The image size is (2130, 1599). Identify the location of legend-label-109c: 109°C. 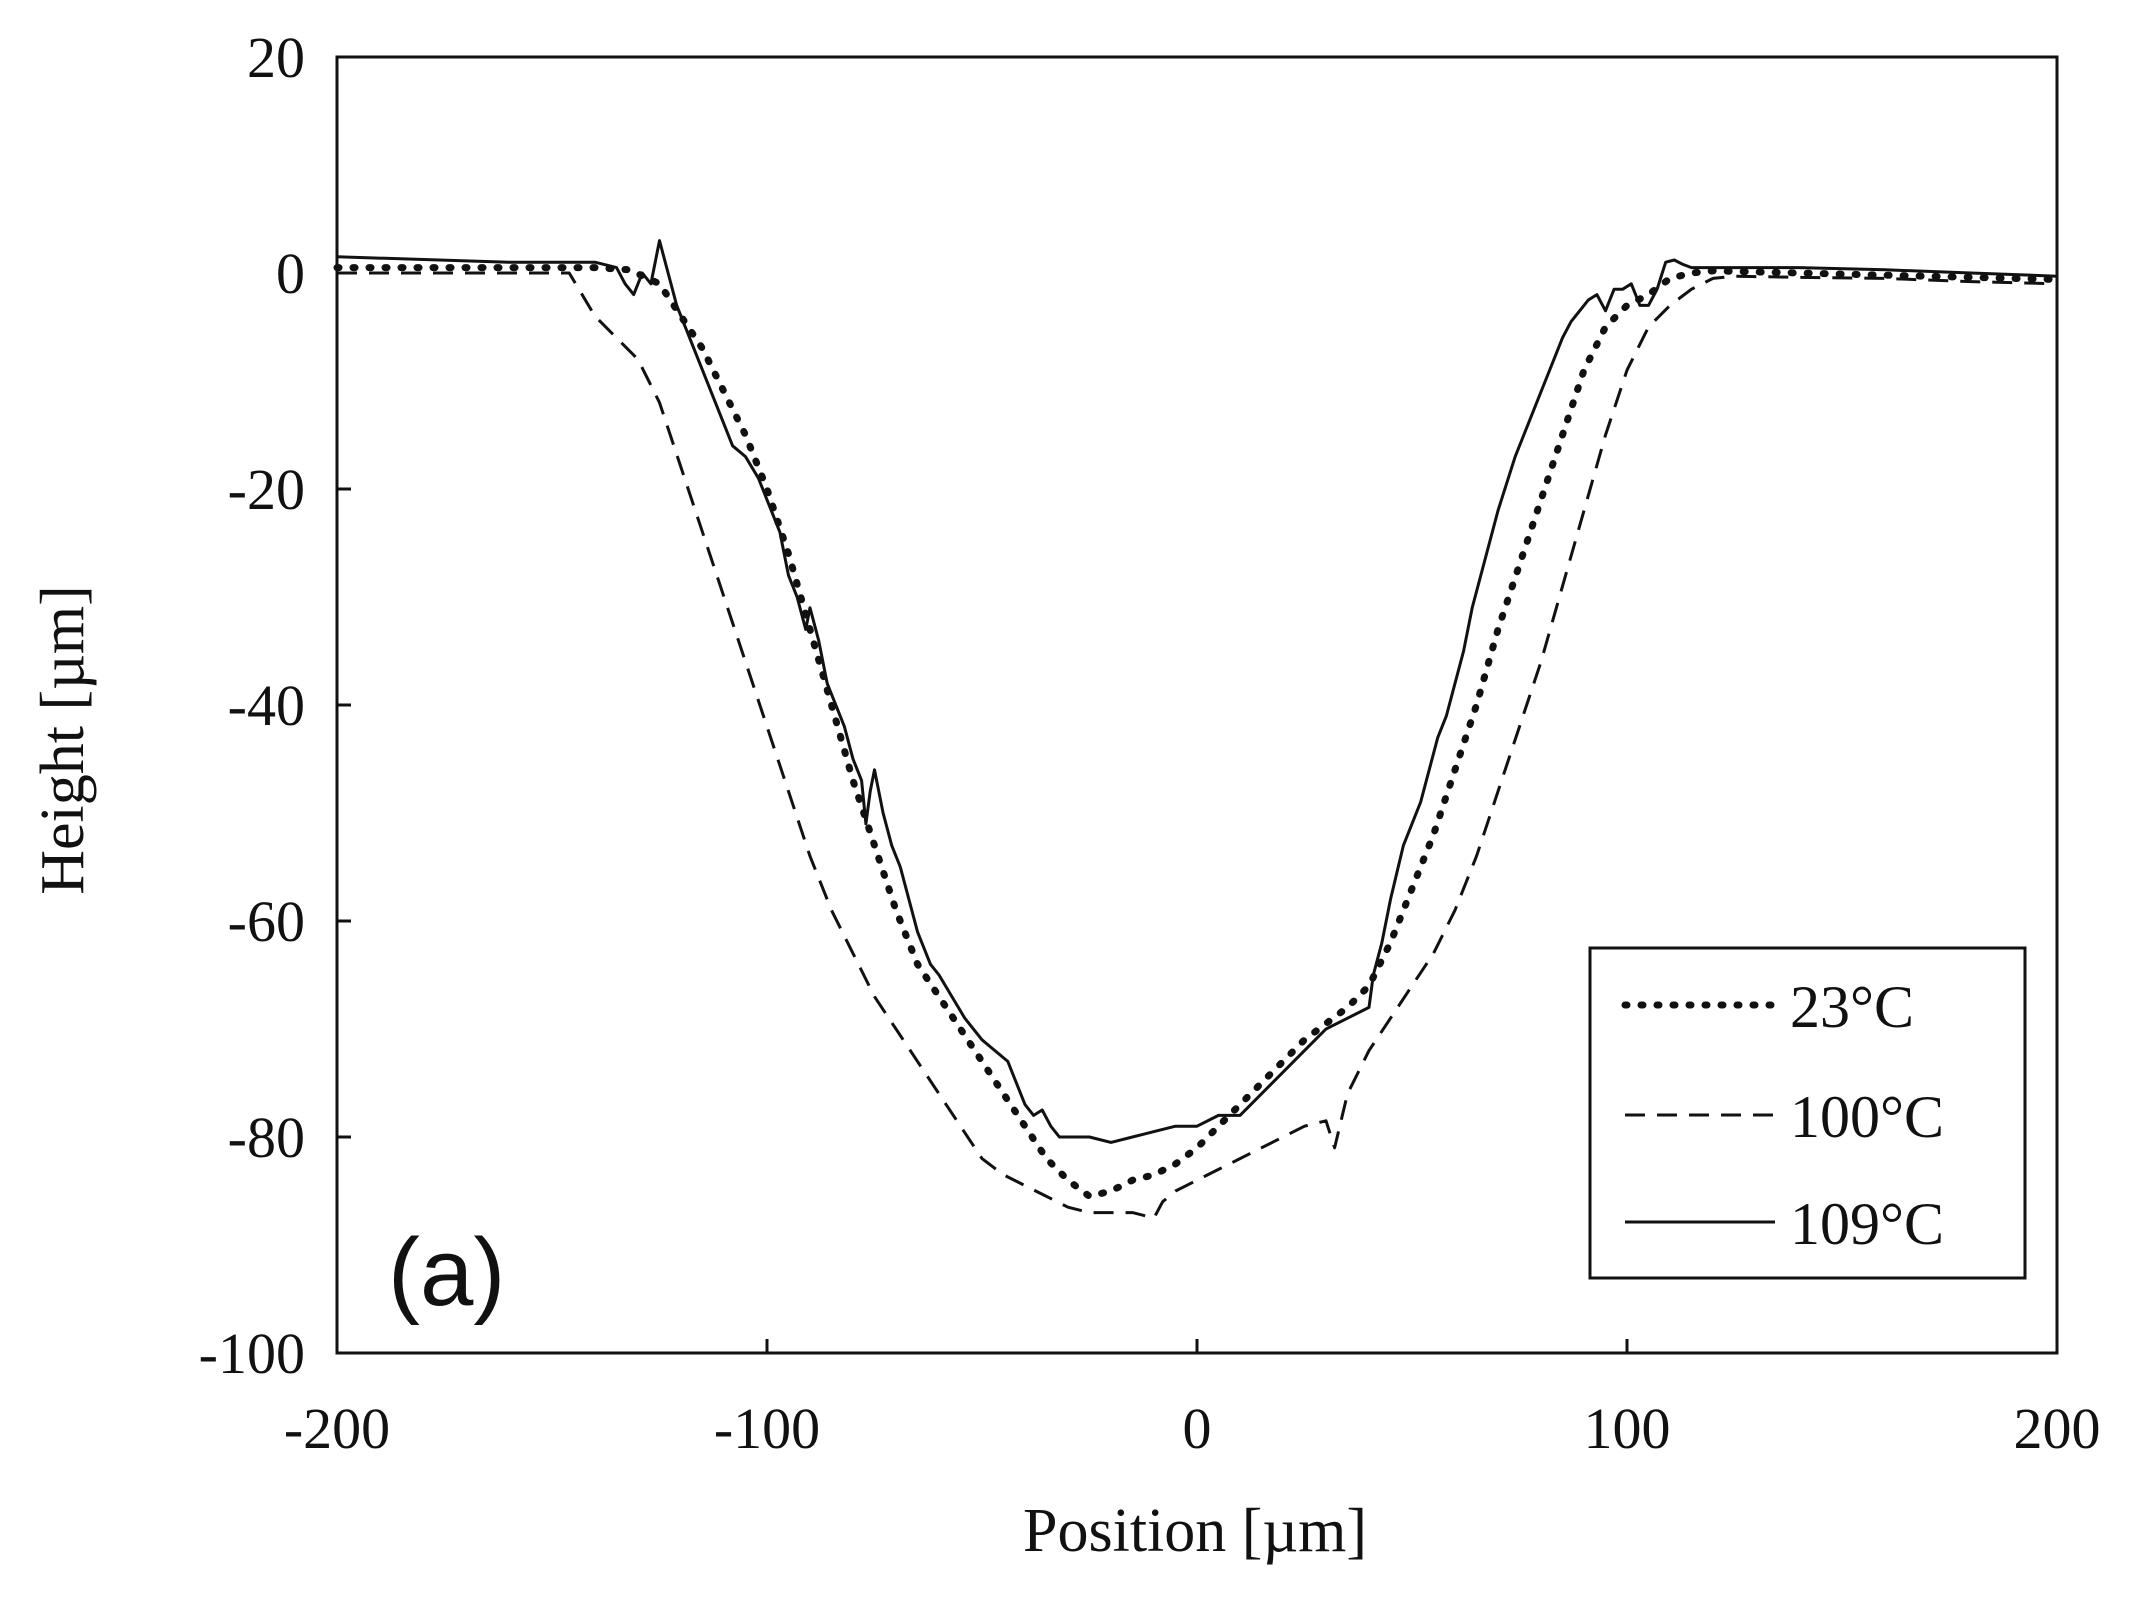
(1867, 1224).